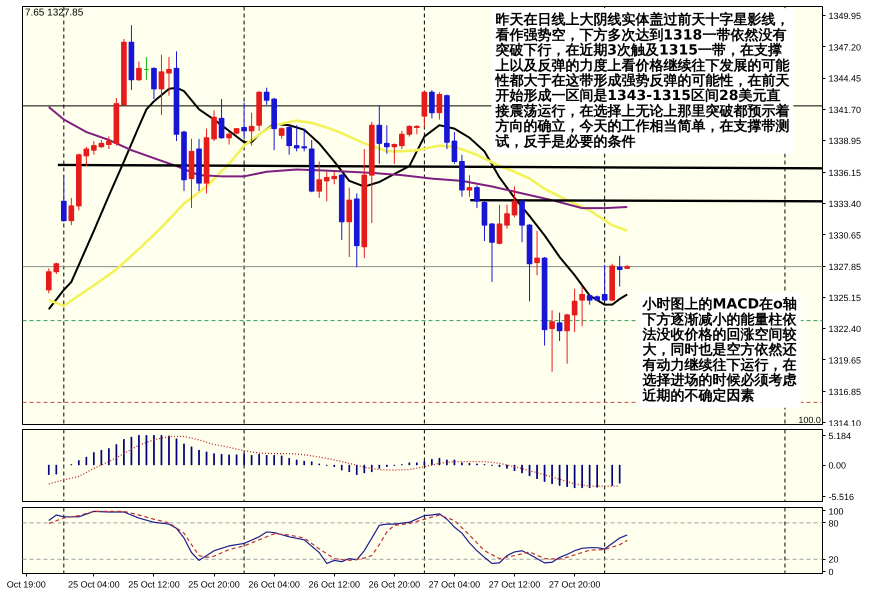 The height and width of the screenshot is (595, 873). Describe the element at coordinates (394, 585) in the screenshot. I see `x-tick-label: 26 Oct 20:00` at that location.